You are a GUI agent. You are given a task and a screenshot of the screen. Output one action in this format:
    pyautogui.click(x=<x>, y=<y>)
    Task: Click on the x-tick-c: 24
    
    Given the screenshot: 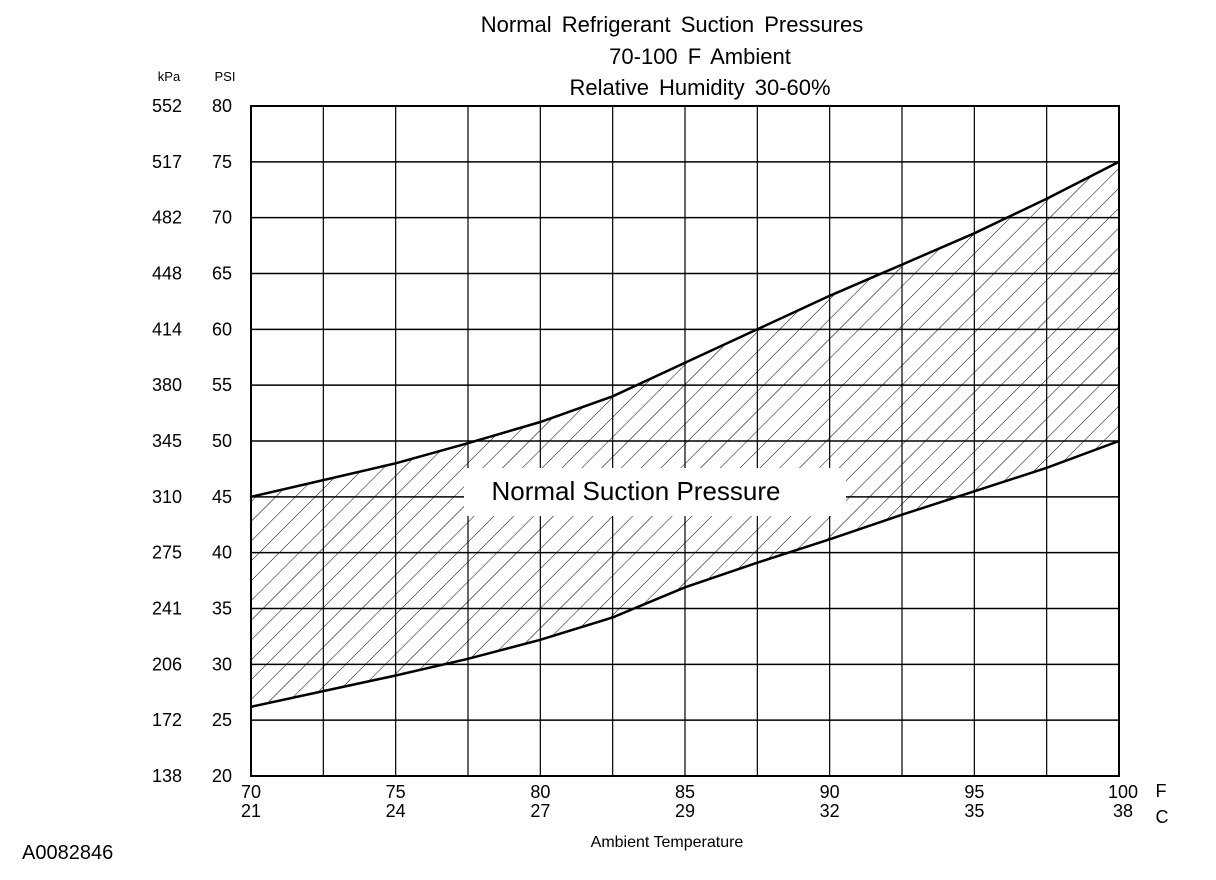 What is the action you would take?
    pyautogui.click(x=396, y=811)
    